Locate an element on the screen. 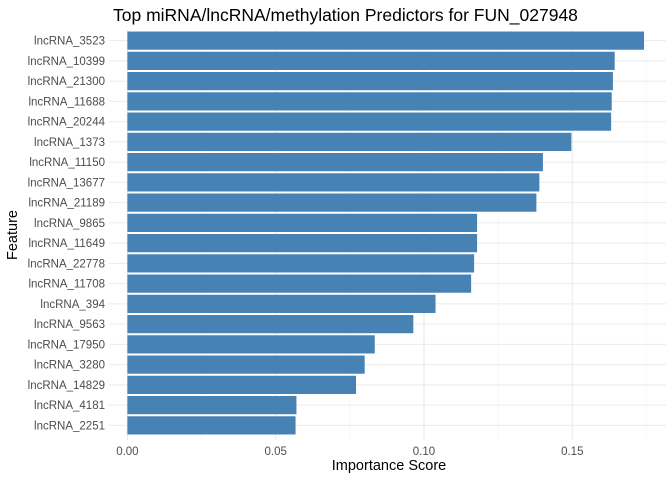  x-tick-label: 0.15 is located at coordinates (572, 452).